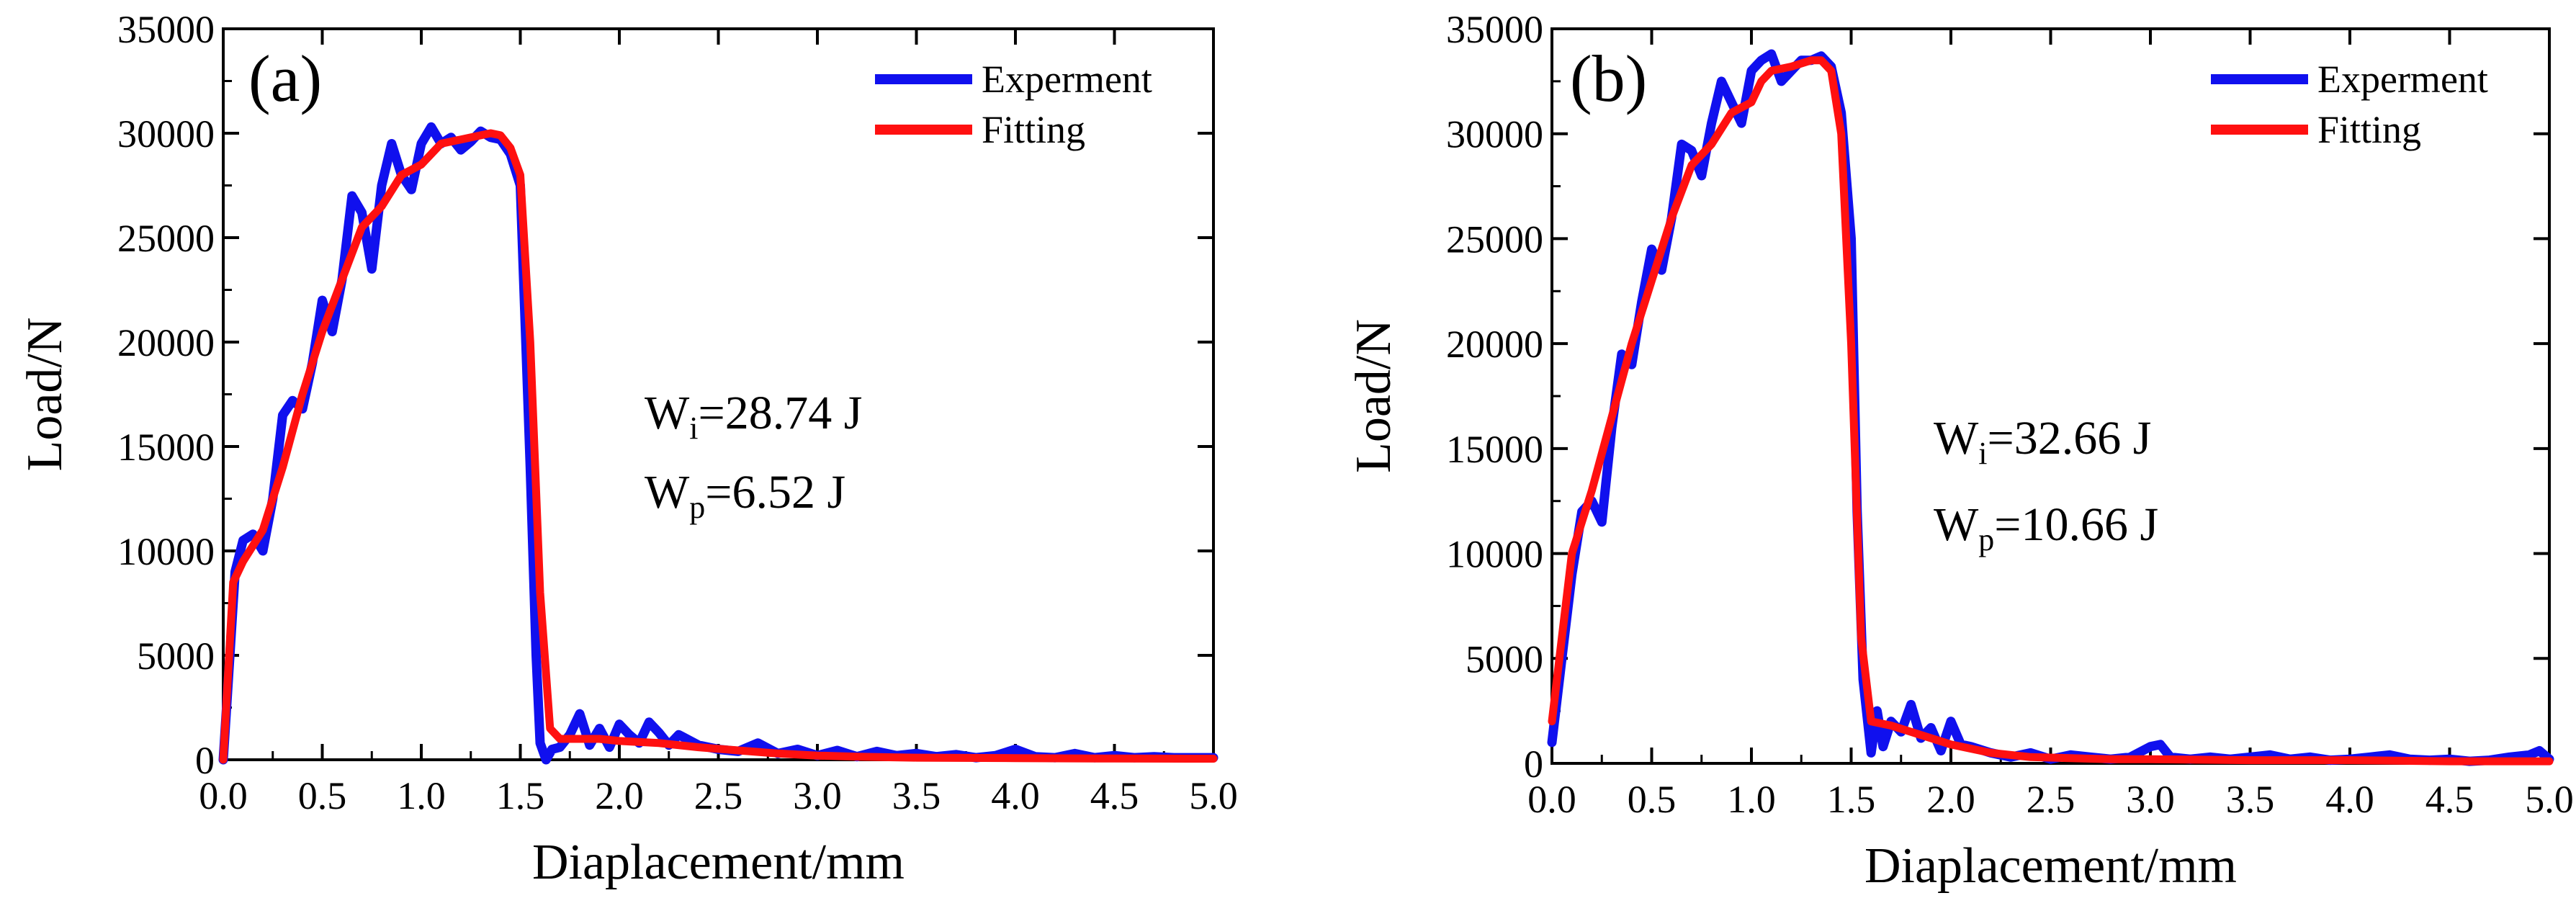 This screenshot has height=911, width=2576. I want to click on panel-label: (b), so click(1608, 78).